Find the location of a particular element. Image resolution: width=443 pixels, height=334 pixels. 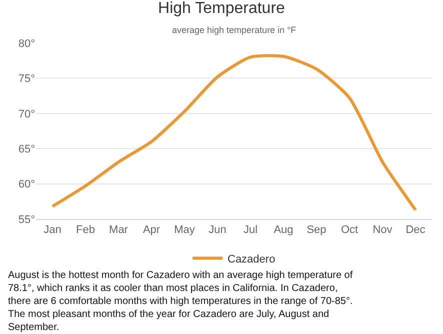

x-tick-label: Apr is located at coordinates (151, 230).